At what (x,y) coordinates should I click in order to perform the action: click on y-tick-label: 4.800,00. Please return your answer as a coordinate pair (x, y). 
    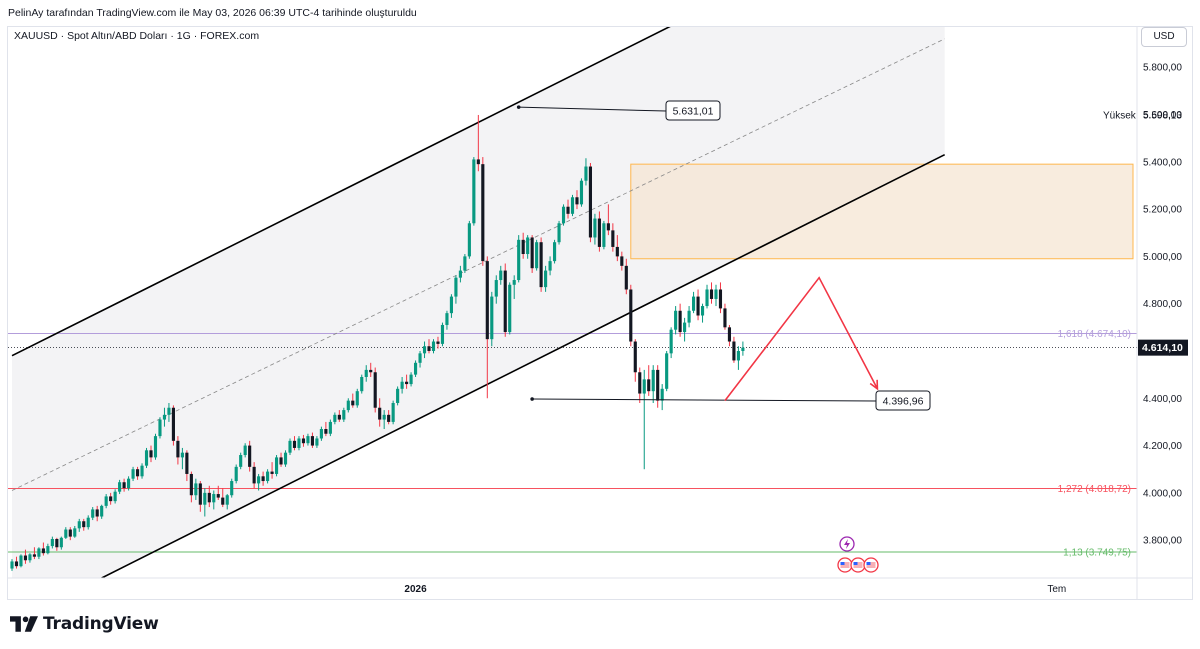
    Looking at the image, I should click on (1162, 304).